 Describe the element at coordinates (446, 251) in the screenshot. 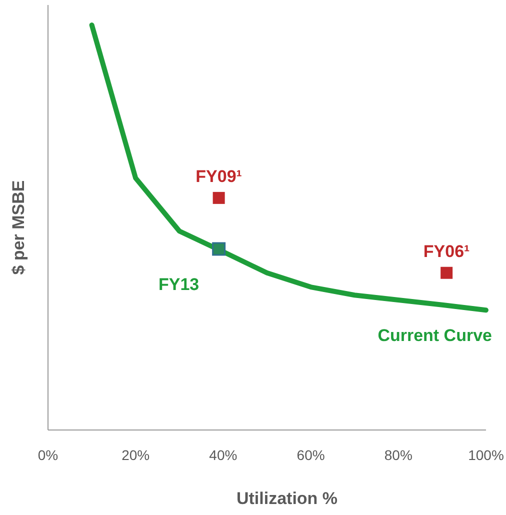

I see `series-label: FY06¹` at that location.